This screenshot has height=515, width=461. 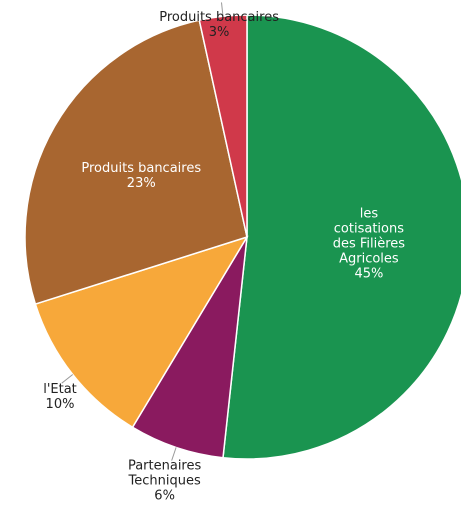 What do you see at coordinates (164, 473) in the screenshot?
I see `category-label: Partenaires Techniques` at bounding box center [164, 473].